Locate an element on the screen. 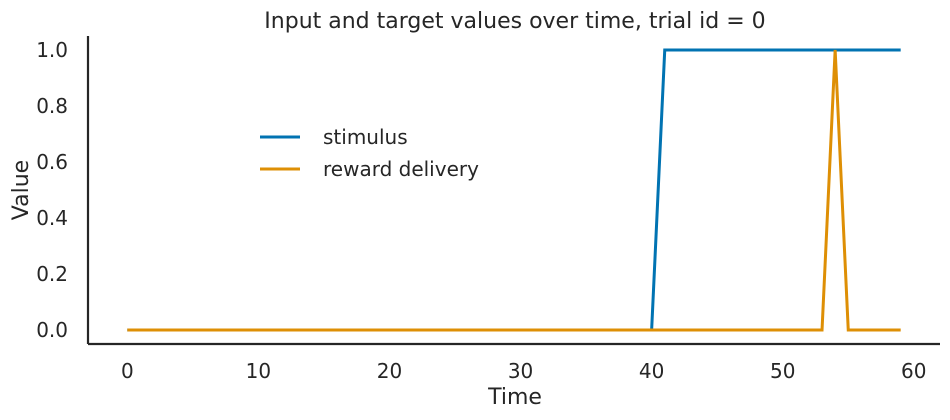 The height and width of the screenshot is (420, 950). y-axis-label: Value is located at coordinates (21, 190).